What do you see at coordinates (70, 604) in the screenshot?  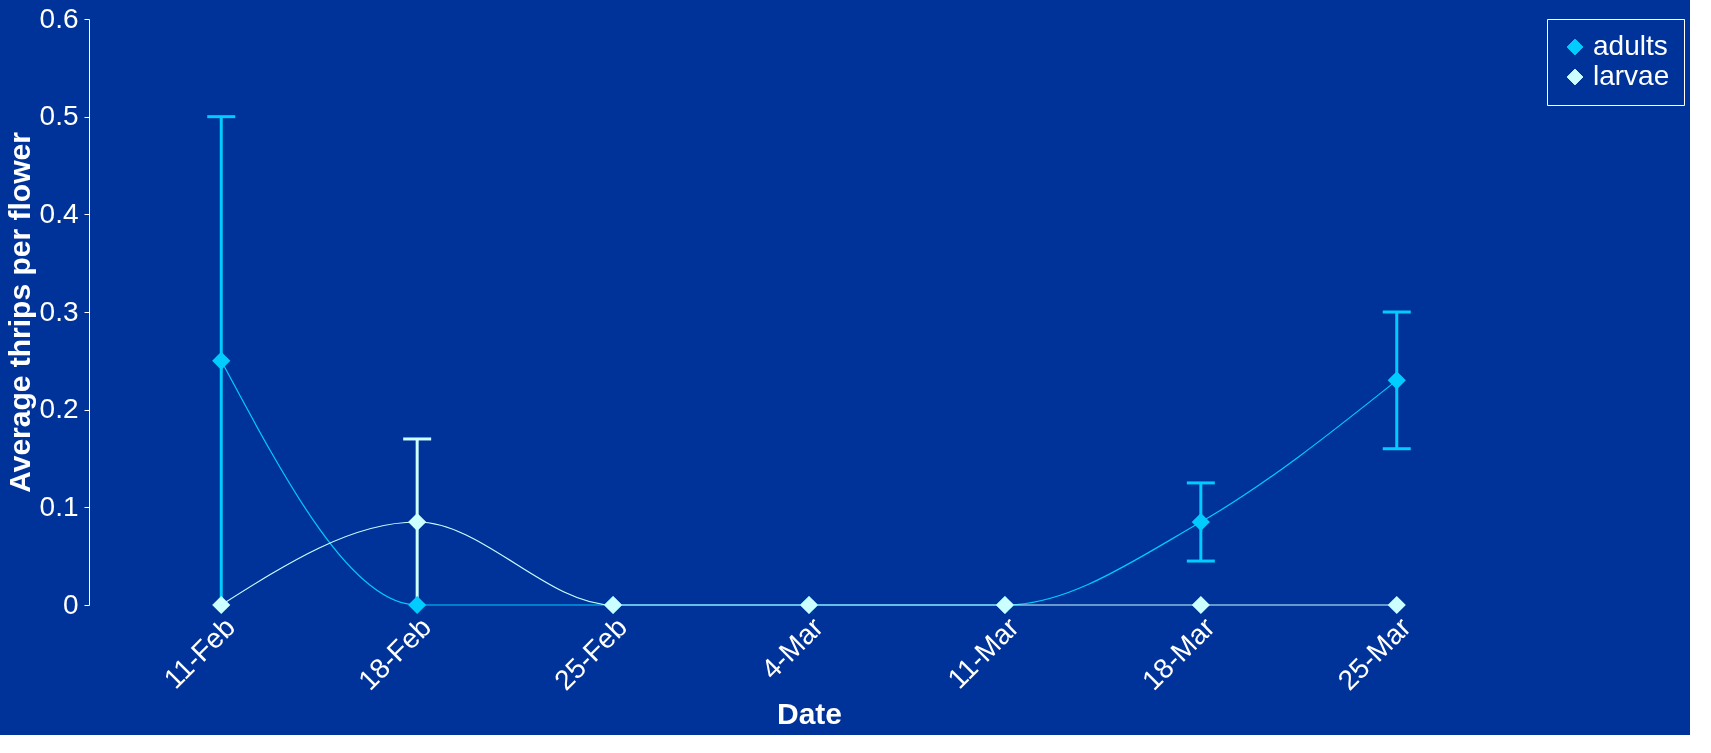 I see `y-tick-label: 0` at bounding box center [70, 604].